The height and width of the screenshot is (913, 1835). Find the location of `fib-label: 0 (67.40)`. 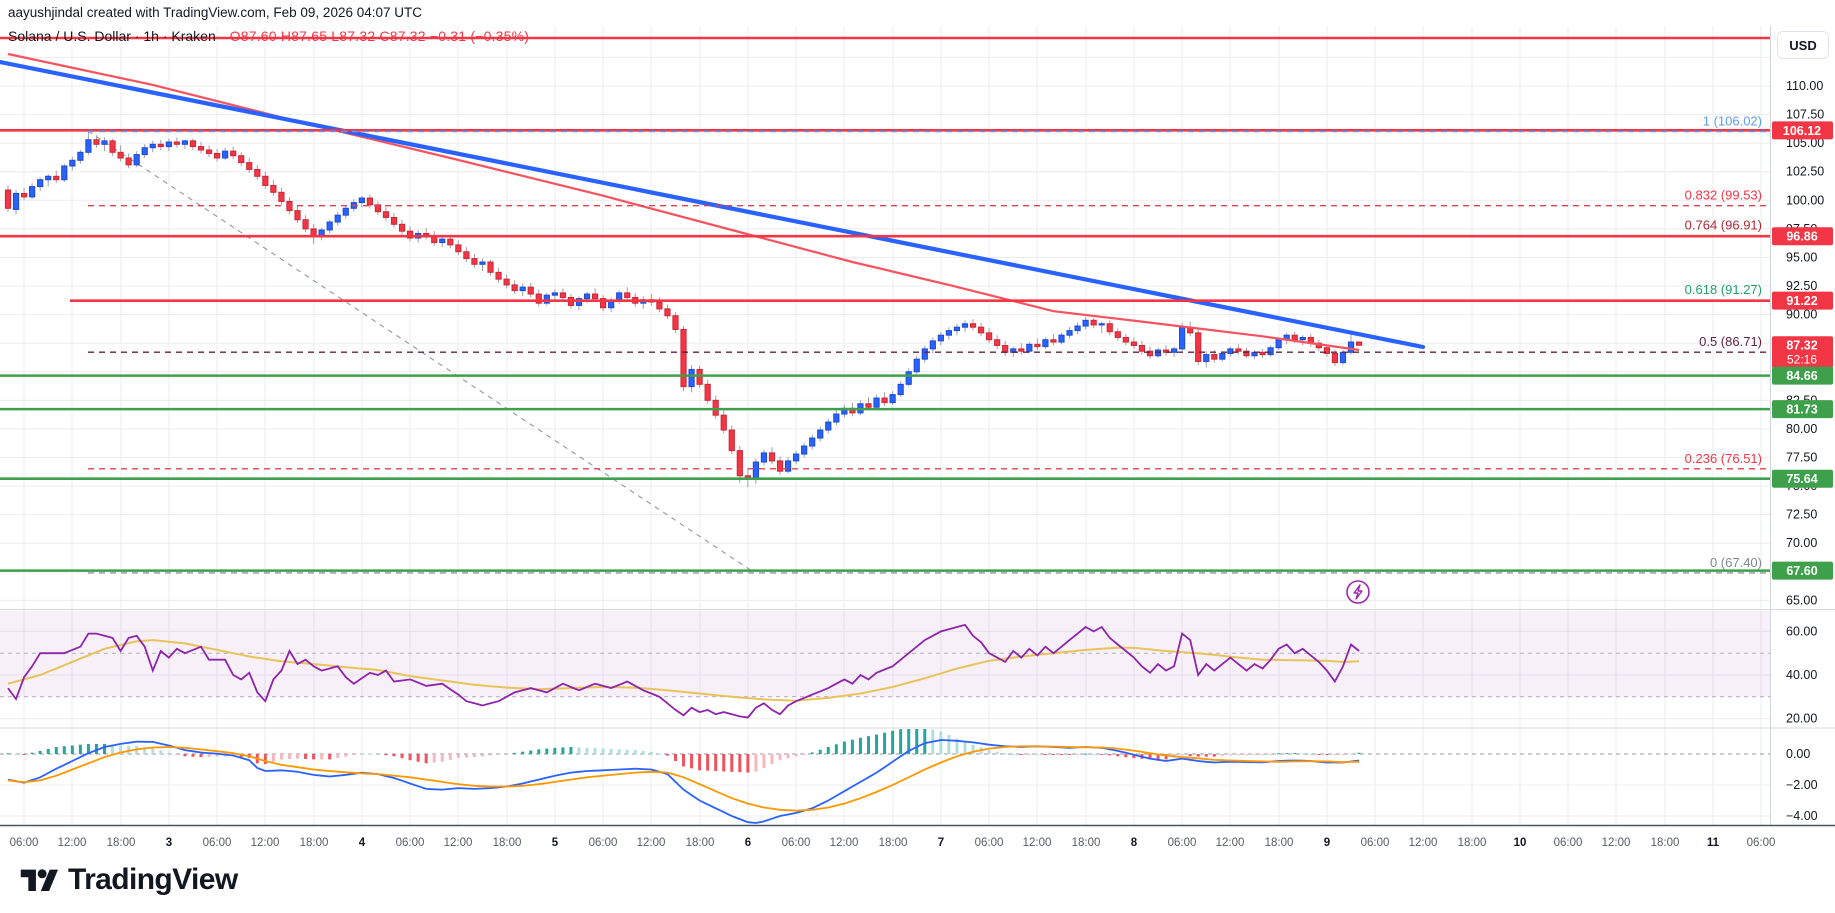

fib-label: 0 (67.40) is located at coordinates (1736, 562).